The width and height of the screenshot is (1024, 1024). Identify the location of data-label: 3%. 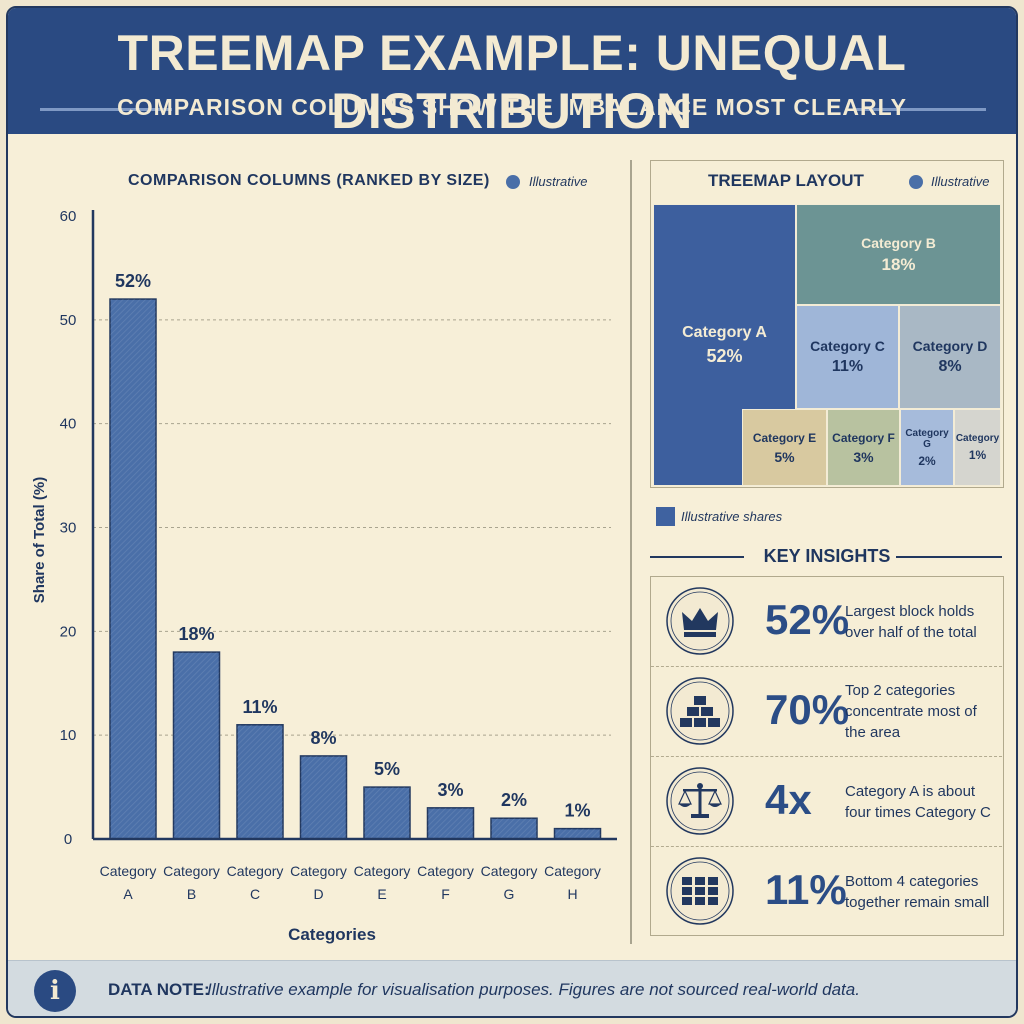
(450, 790).